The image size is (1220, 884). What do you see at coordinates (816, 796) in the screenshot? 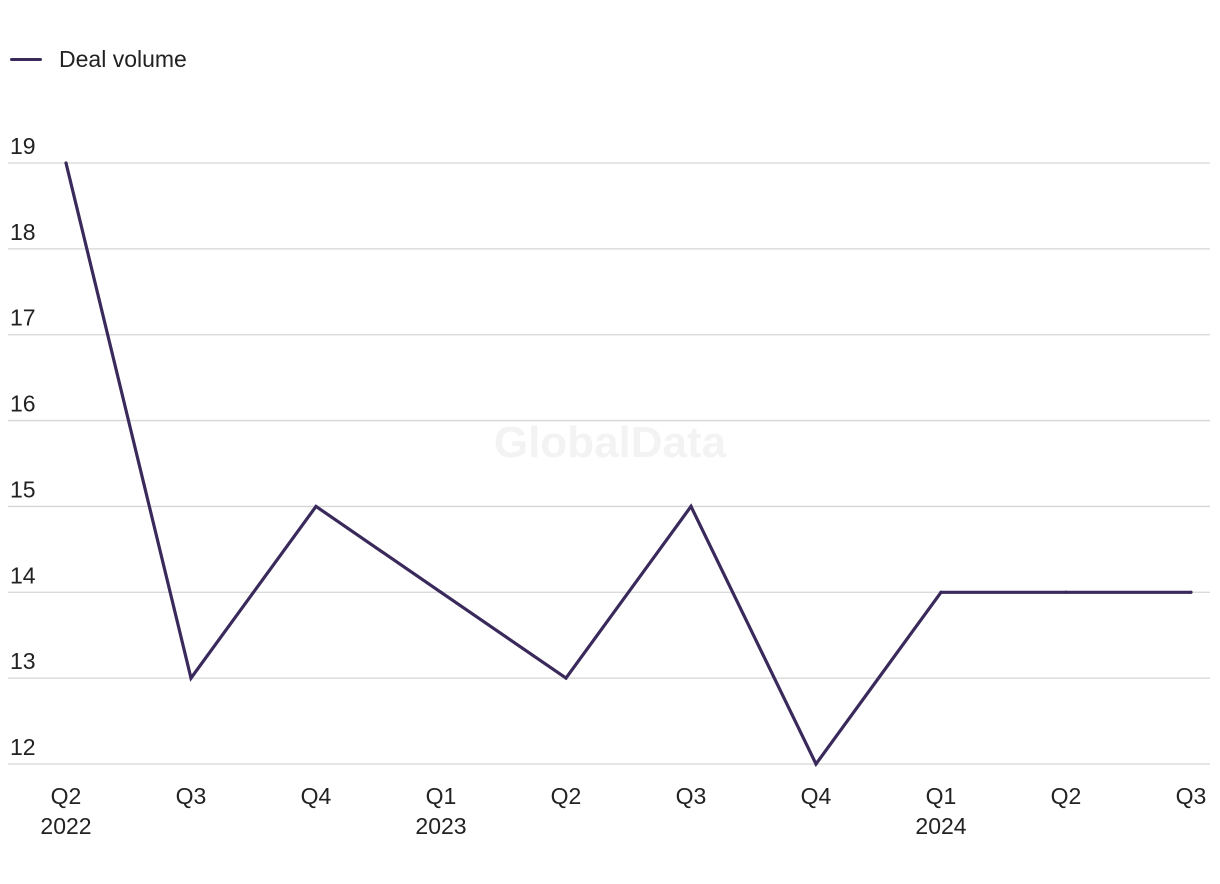
I see `x-tick-label-6: Q4` at bounding box center [816, 796].